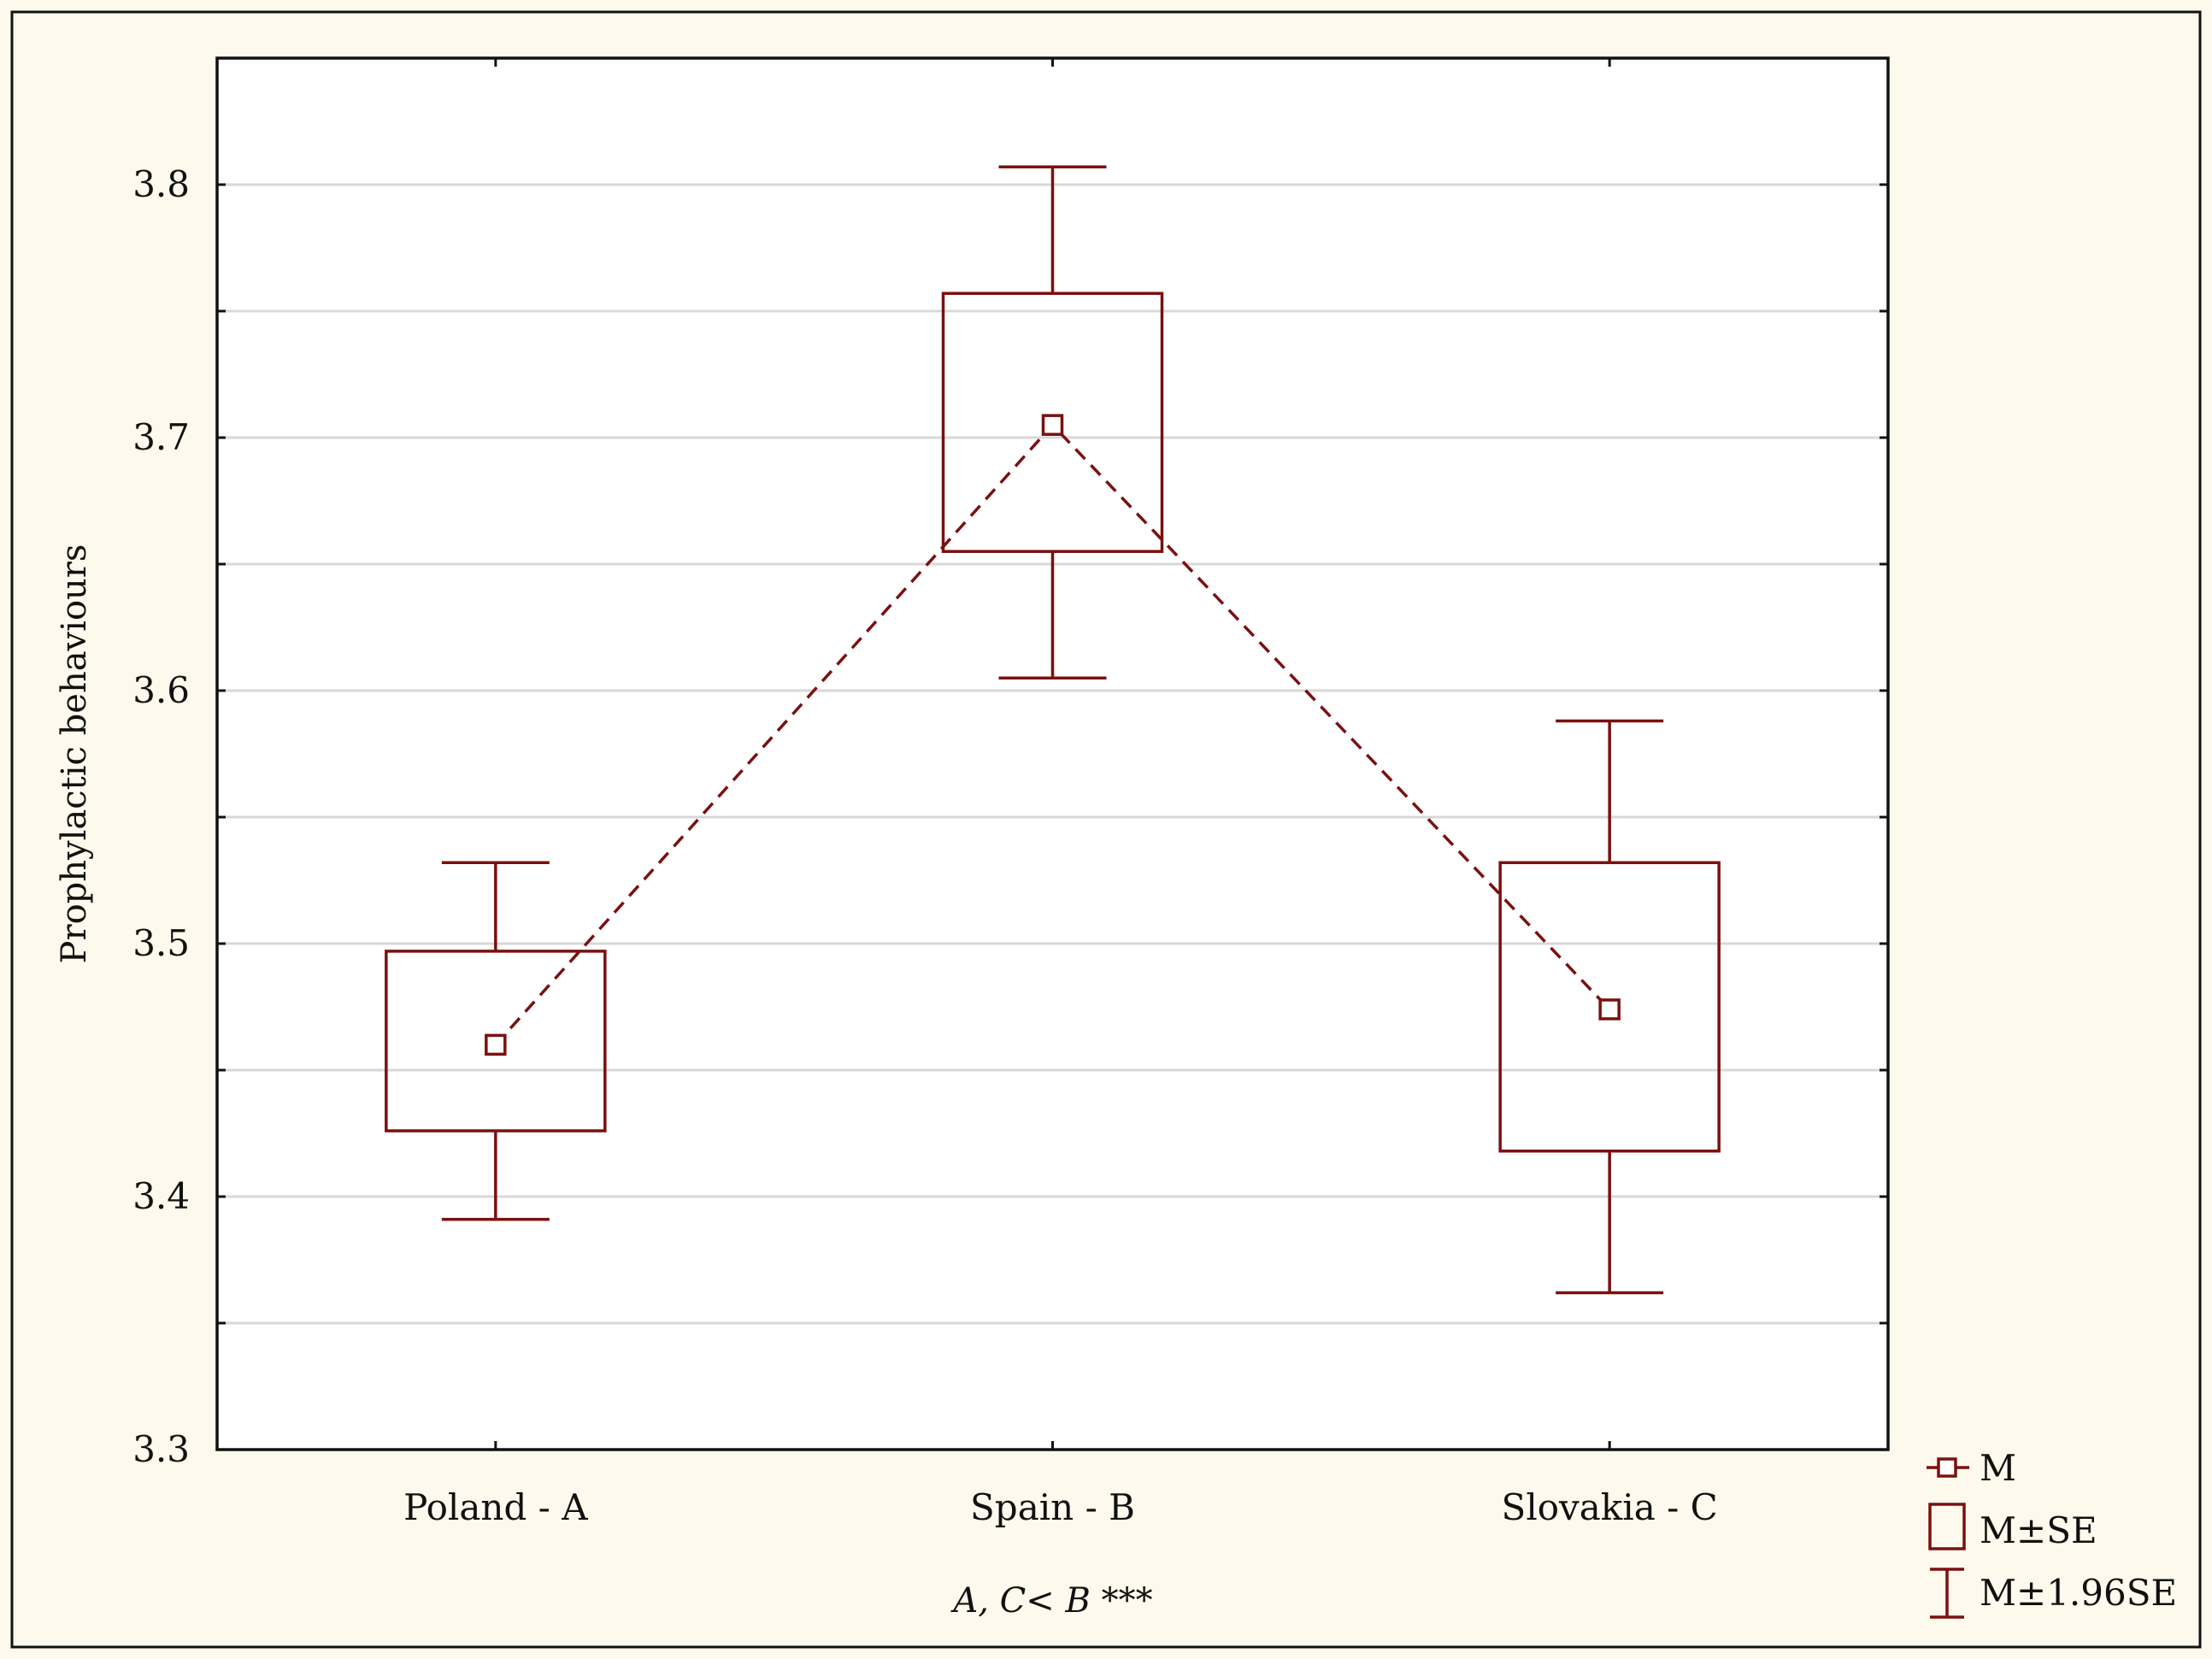 Image resolution: width=2212 pixels, height=1659 pixels. What do you see at coordinates (161, 690) in the screenshot?
I see `y-tick-label: 3.6` at bounding box center [161, 690].